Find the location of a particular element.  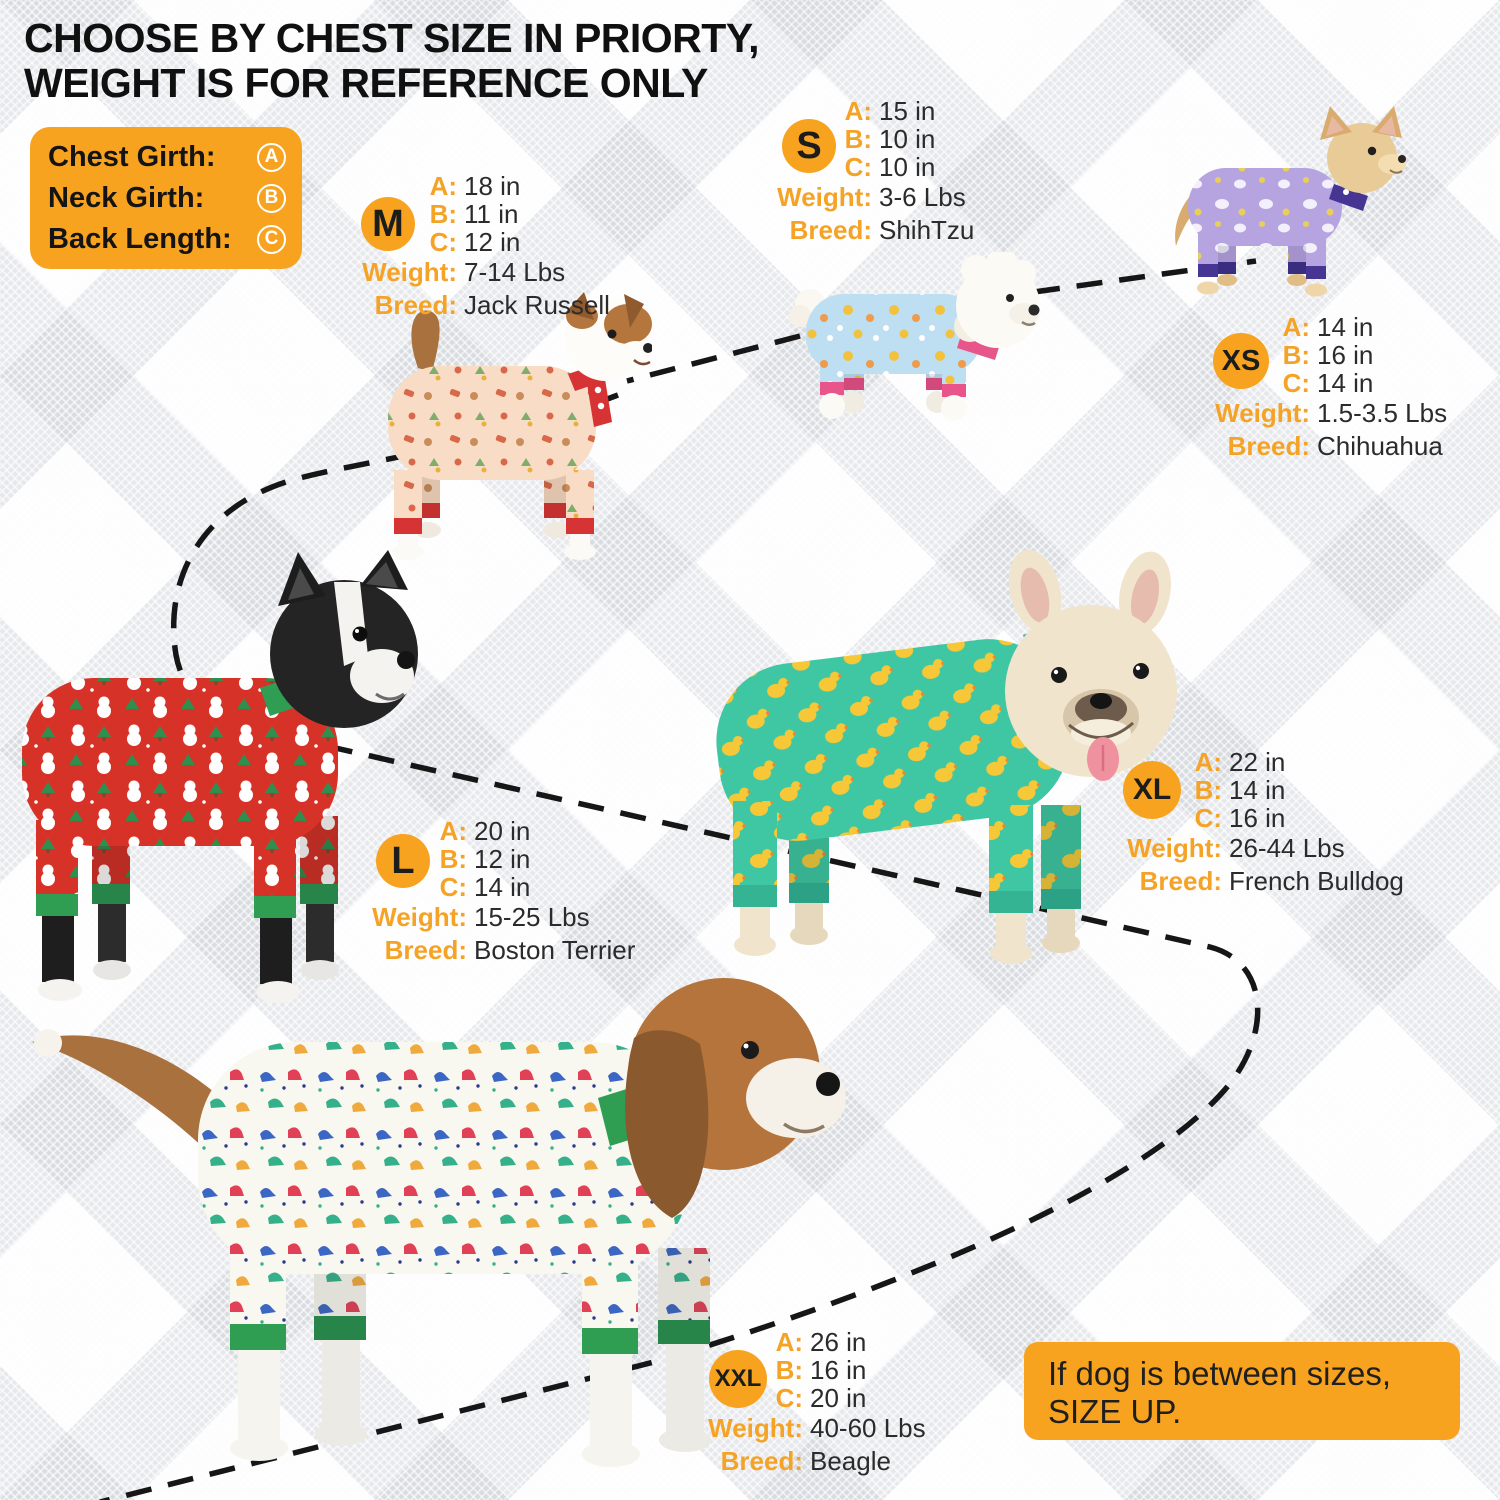

dog-photo-shihtzu is located at coordinates (915, 336).